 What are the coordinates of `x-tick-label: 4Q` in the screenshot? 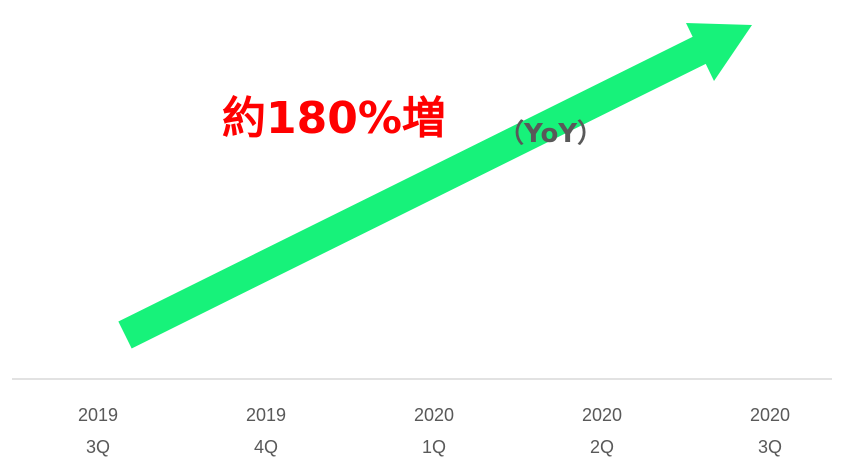 It's located at (266, 447).